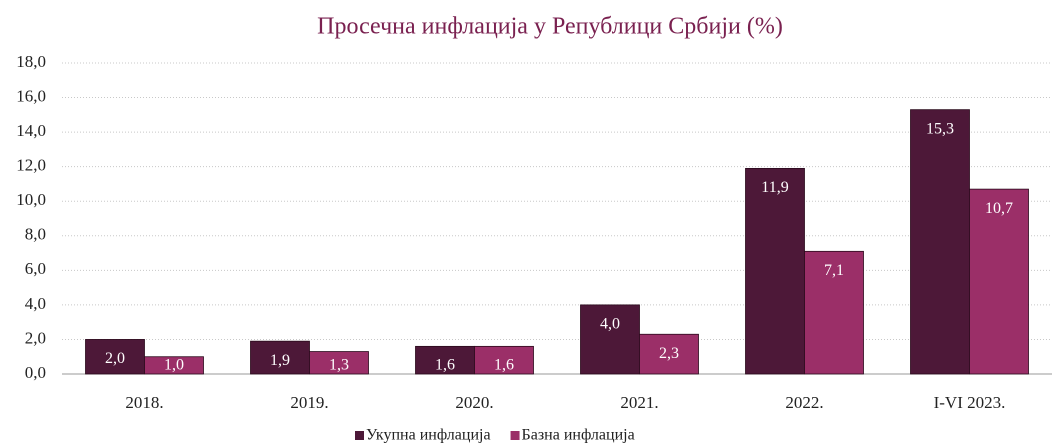  What do you see at coordinates (31, 199) in the screenshot?
I see `y-tick-label: 10,0` at bounding box center [31, 199].